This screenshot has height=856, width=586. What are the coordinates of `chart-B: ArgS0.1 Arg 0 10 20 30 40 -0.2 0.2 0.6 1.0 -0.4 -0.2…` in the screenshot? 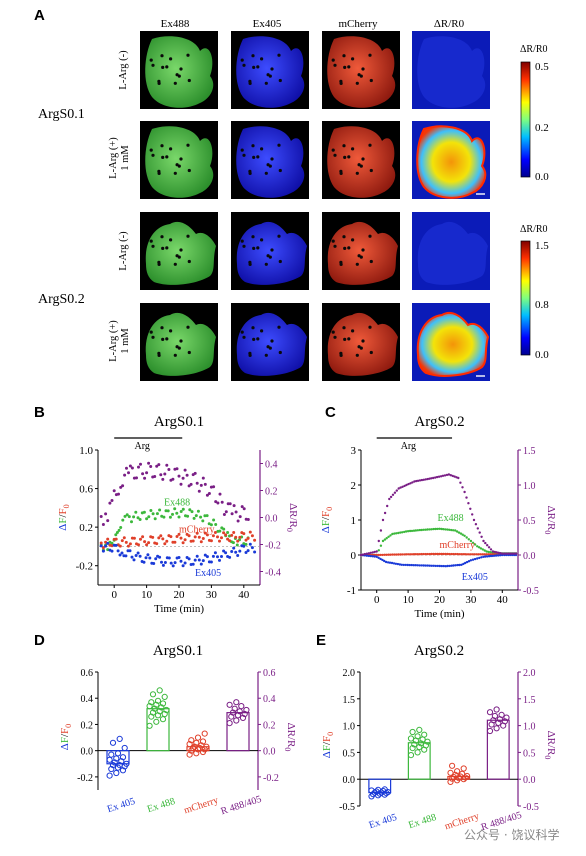 It's located at (178, 514).